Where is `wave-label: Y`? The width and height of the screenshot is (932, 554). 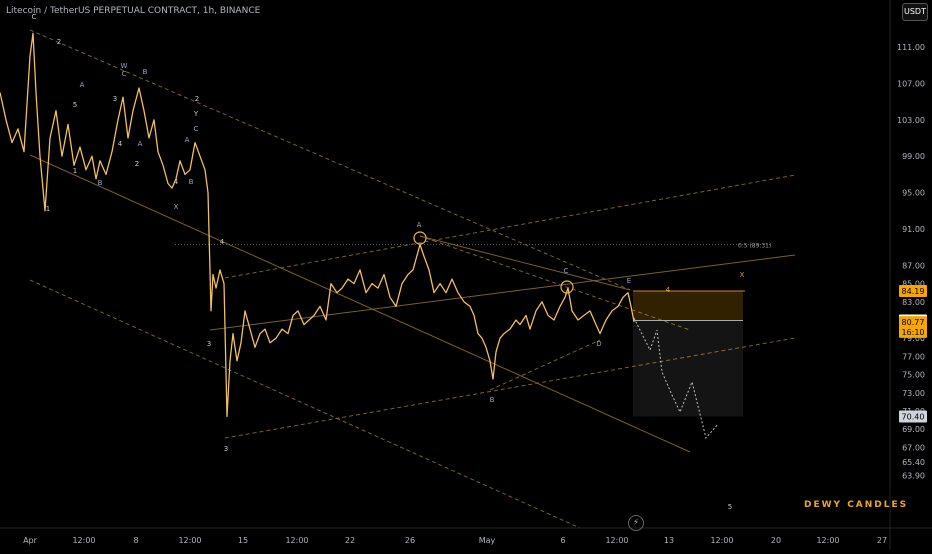
wave-label: Y is located at coordinates (196, 114).